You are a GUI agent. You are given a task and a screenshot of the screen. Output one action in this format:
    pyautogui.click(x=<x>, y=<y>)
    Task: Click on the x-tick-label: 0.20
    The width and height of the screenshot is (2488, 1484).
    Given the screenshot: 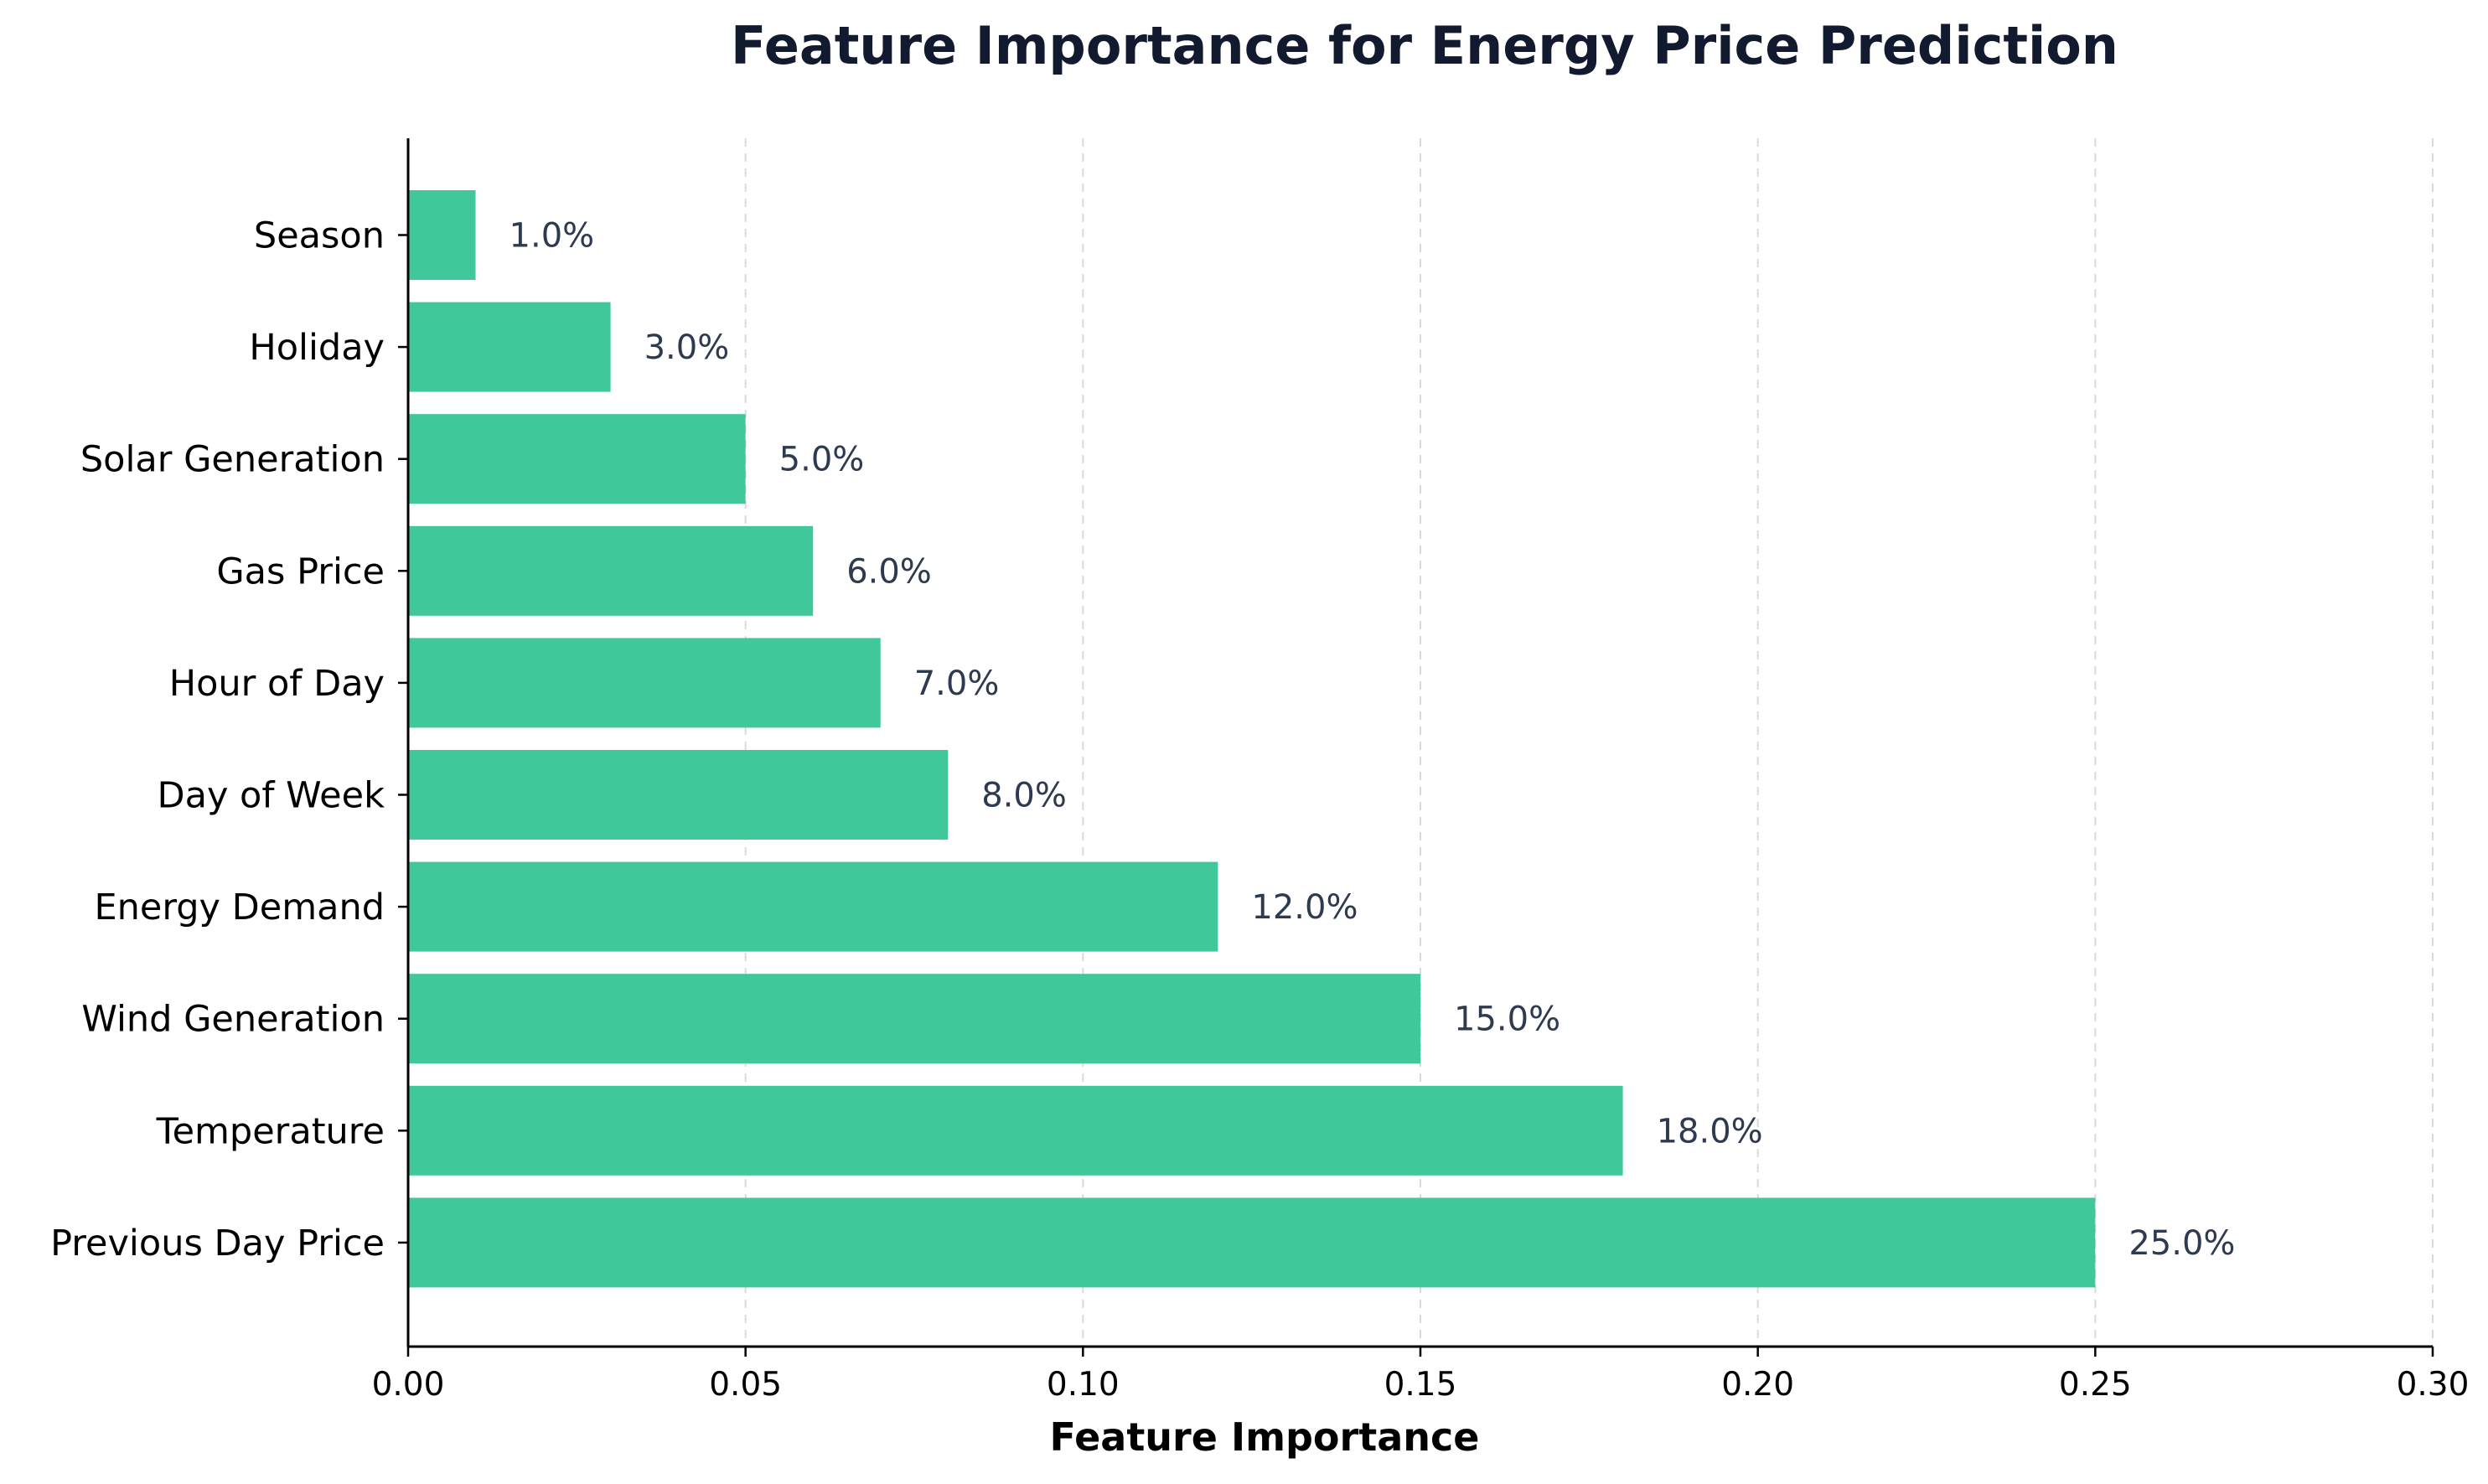 What is the action you would take?
    pyautogui.click(x=1757, y=1385)
    